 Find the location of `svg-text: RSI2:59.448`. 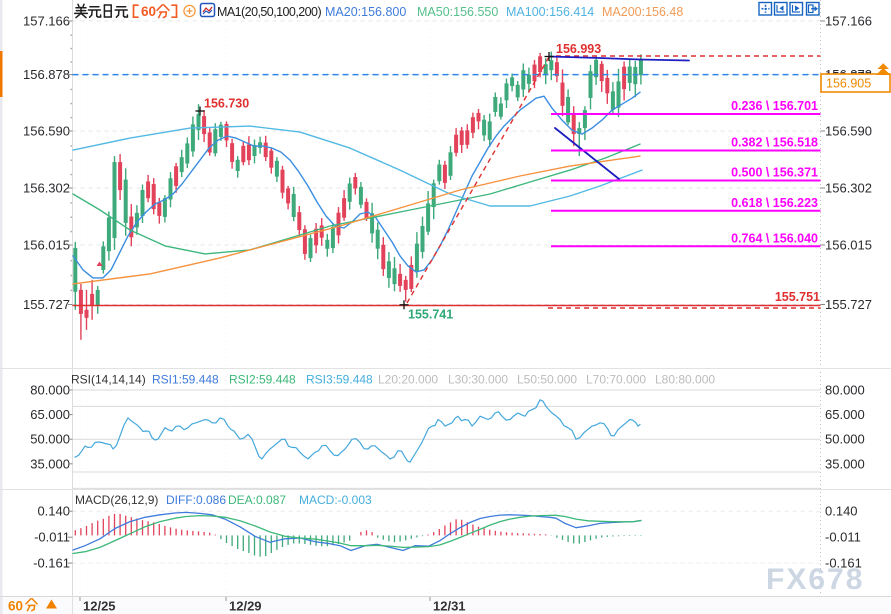

svg-text: RSI2:59.448 is located at coordinates (262, 380).